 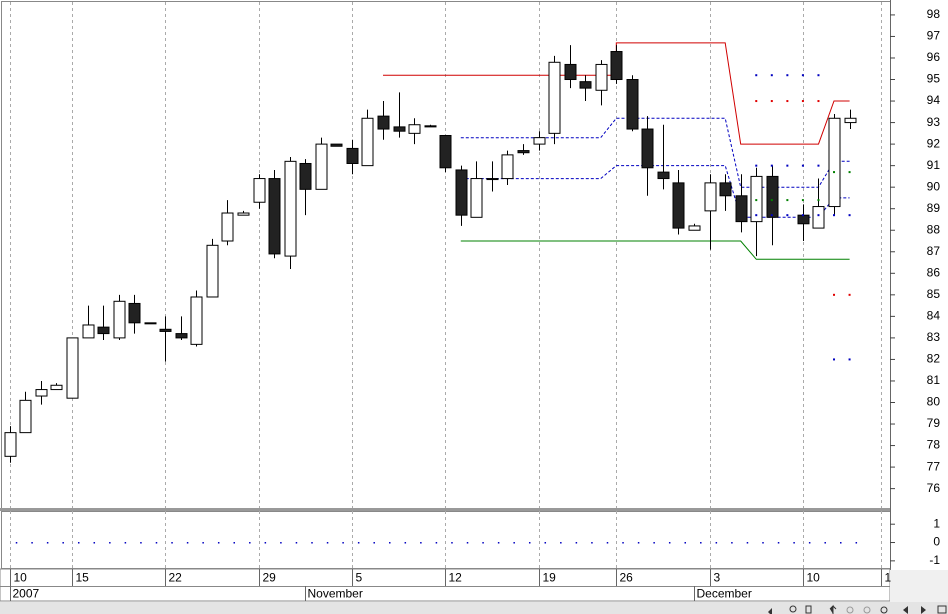 I want to click on y-tick-label: 97, so click(x=934, y=36).